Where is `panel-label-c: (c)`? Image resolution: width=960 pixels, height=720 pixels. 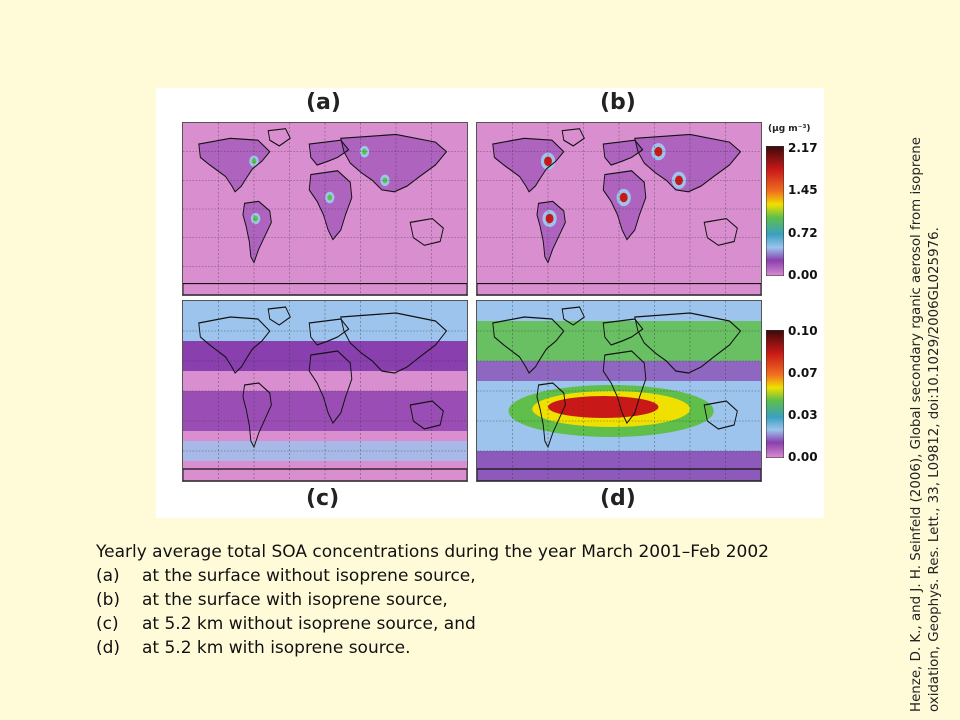
panel-label-c: (c) is located at coordinates (323, 498).